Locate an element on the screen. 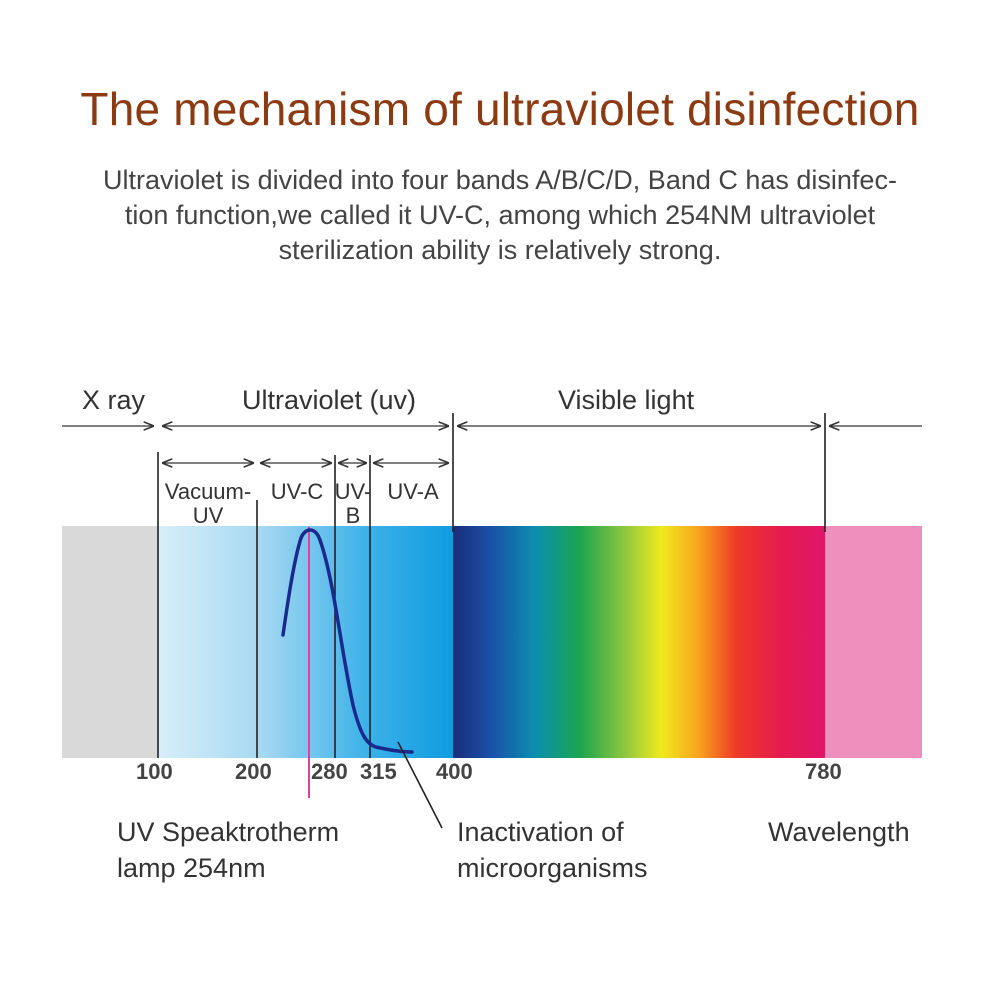 The height and width of the screenshot is (1000, 1000). inactivation-annotation-line-2: microorganisms is located at coordinates (552, 868).